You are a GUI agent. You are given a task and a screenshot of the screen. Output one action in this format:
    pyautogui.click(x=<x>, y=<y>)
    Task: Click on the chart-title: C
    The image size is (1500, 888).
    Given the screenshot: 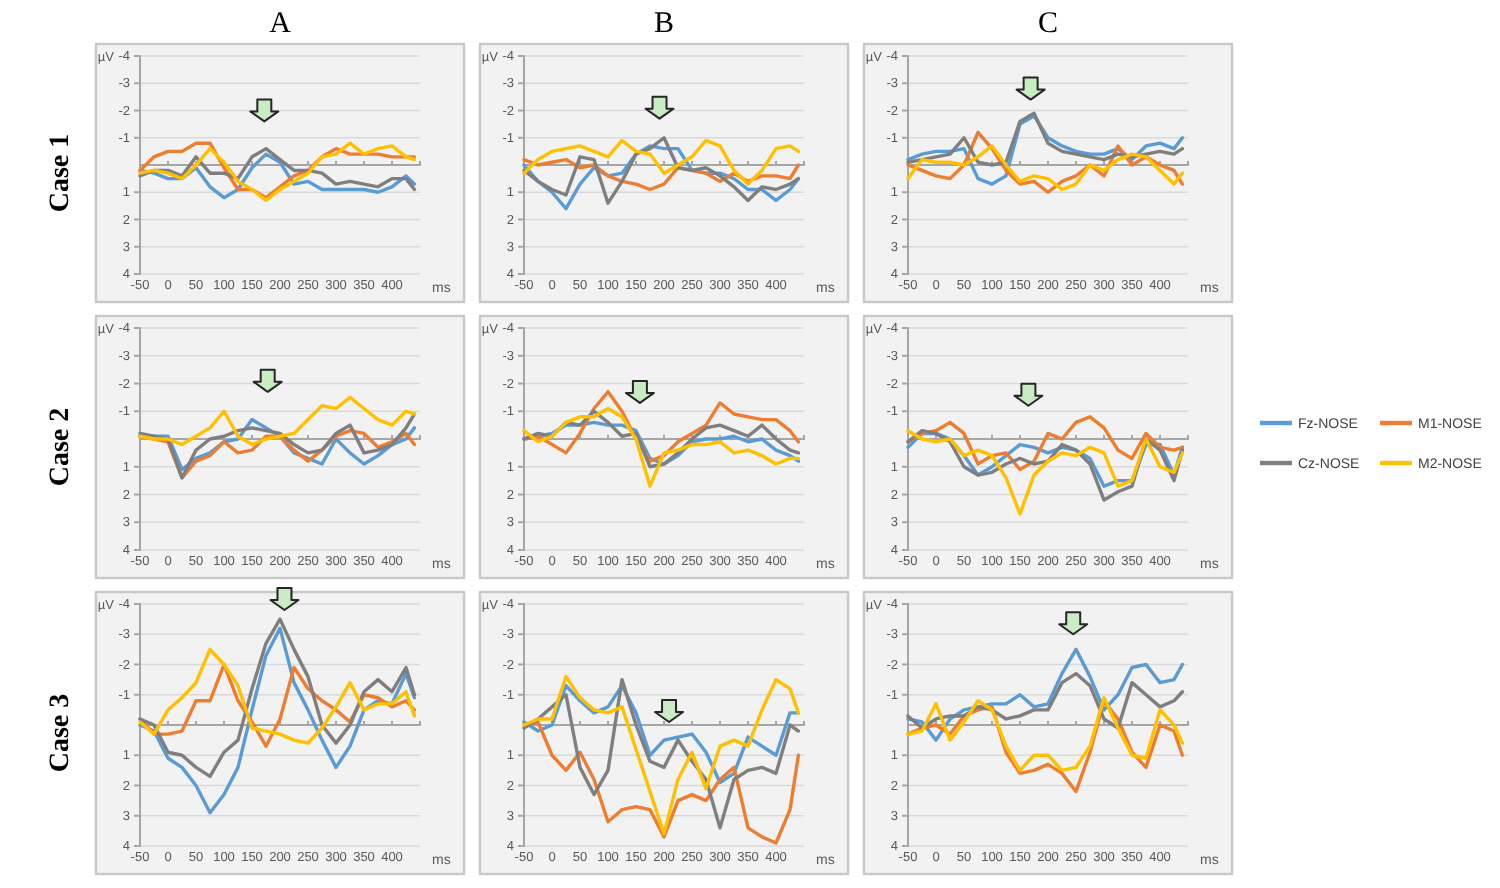 What is the action you would take?
    pyautogui.click(x=1048, y=24)
    